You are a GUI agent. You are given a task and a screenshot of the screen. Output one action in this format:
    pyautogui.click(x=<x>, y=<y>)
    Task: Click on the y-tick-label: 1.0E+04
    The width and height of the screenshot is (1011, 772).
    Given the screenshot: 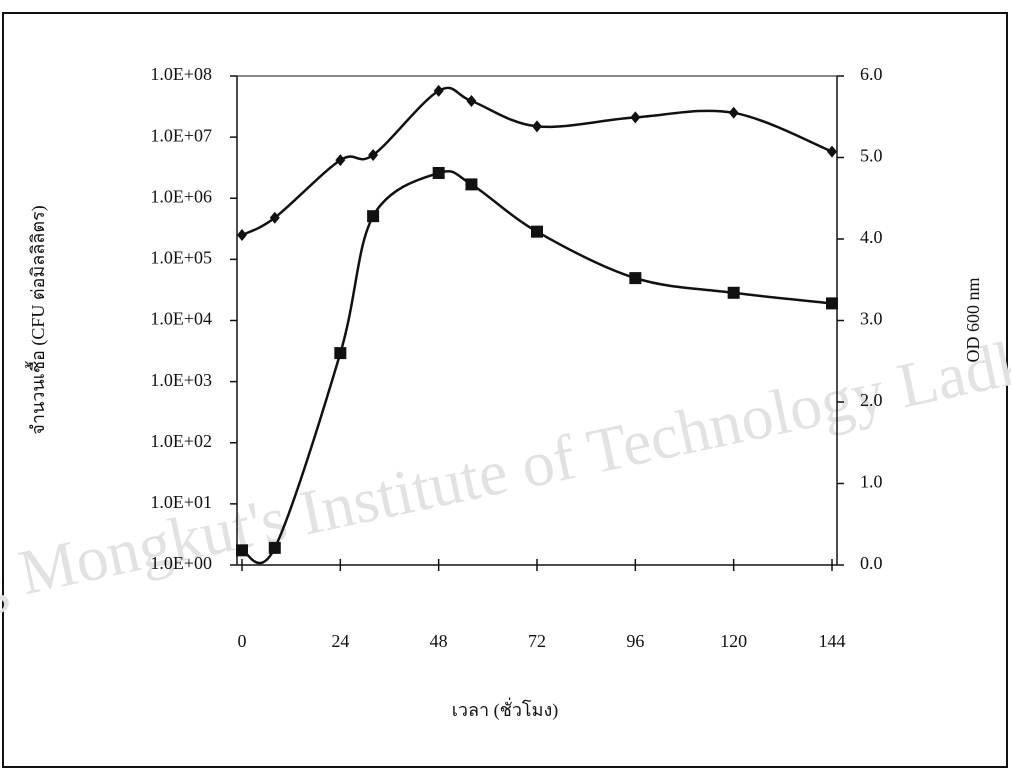 What is the action you would take?
    pyautogui.click(x=181, y=319)
    